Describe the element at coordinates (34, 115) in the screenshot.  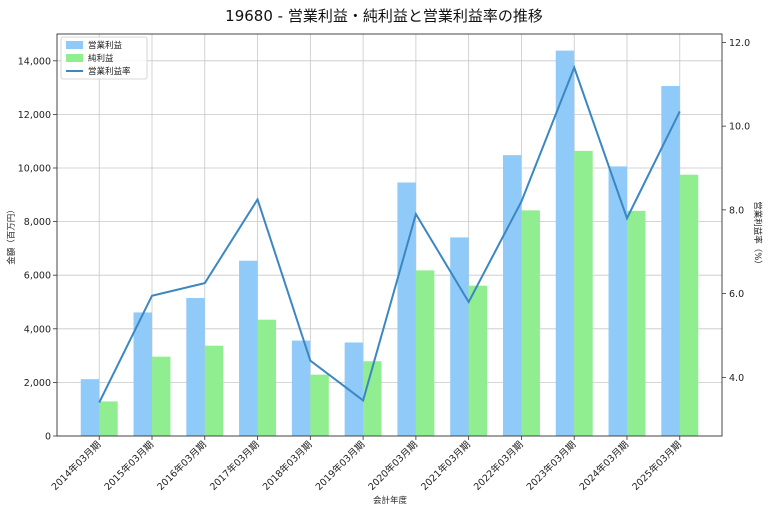
I see `y-tick-label: 12,000` at that location.